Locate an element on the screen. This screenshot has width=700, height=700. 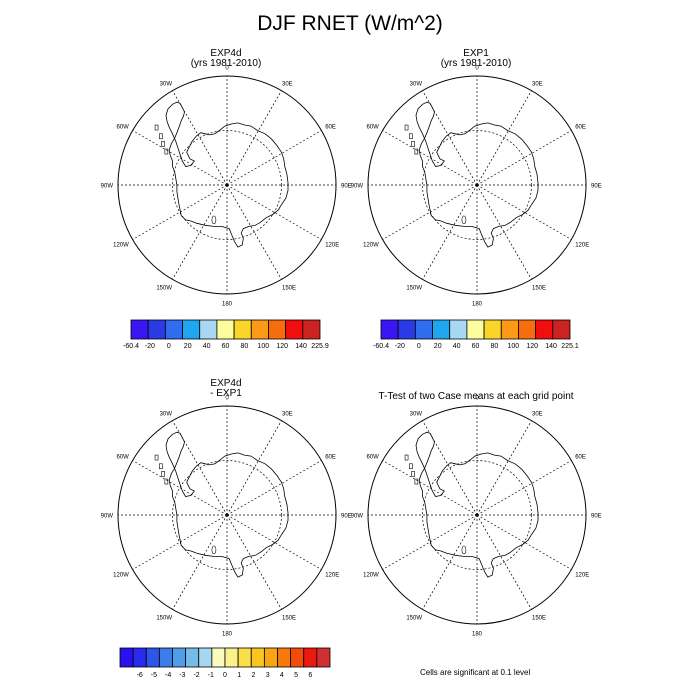
colorbar-label: 60 is located at coordinates (476, 346).